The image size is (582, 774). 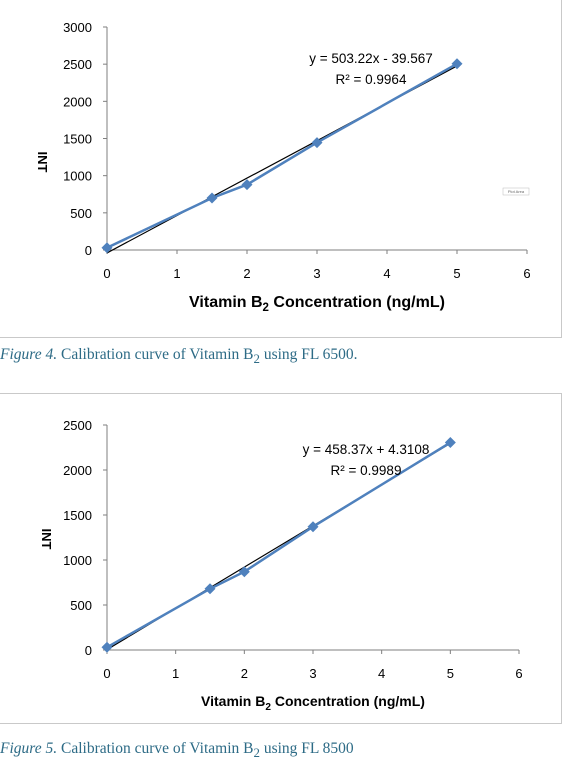 What do you see at coordinates (29, 354) in the screenshot?
I see `figure-4-label: Figure 4.` at bounding box center [29, 354].